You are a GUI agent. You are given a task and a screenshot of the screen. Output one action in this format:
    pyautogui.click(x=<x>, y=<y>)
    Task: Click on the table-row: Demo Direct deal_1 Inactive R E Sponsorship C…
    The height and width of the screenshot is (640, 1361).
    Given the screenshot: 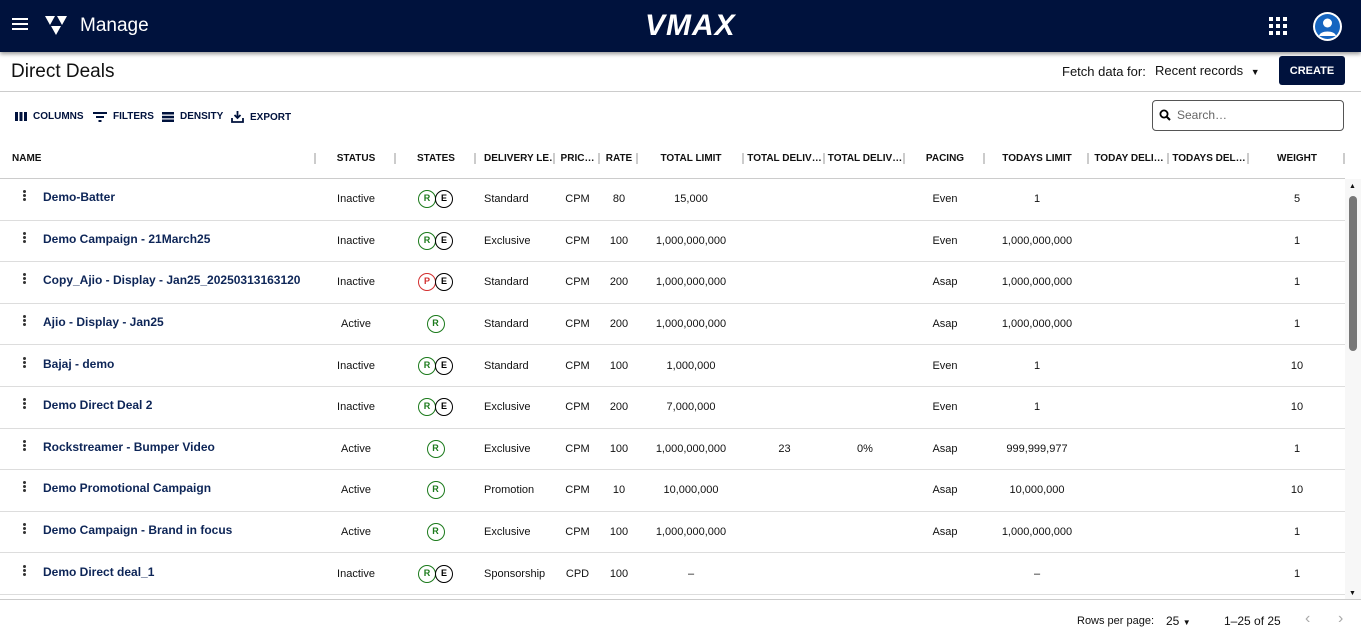 What is the action you would take?
    pyautogui.click(x=672, y=574)
    